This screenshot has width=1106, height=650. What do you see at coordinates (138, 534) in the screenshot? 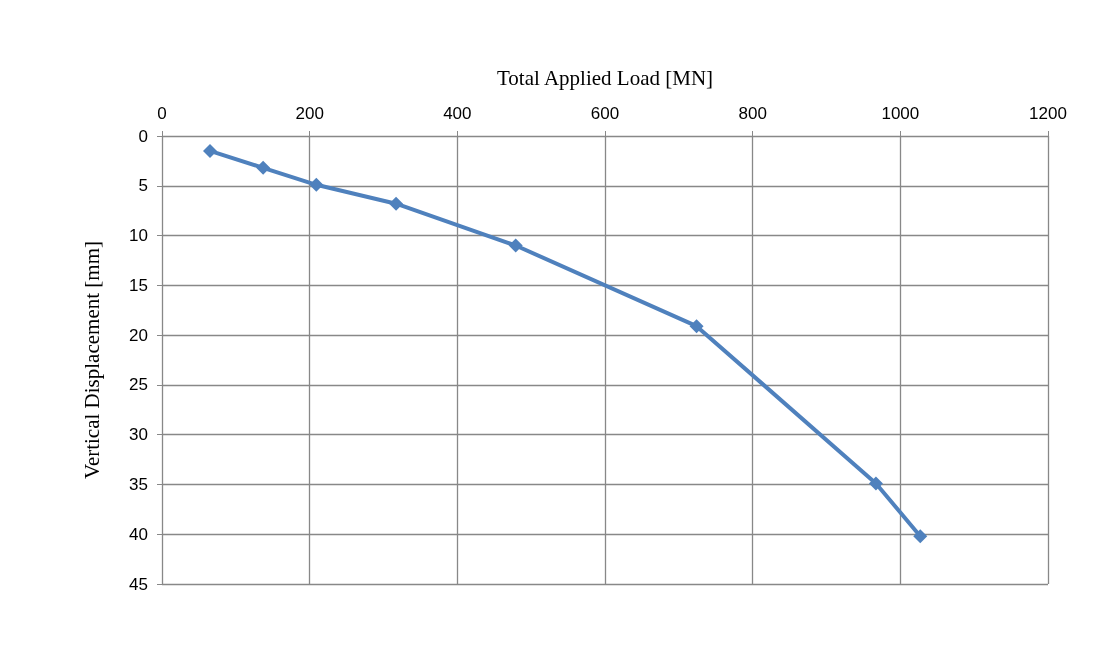
I see `y-tick-label: 40` at bounding box center [138, 534].